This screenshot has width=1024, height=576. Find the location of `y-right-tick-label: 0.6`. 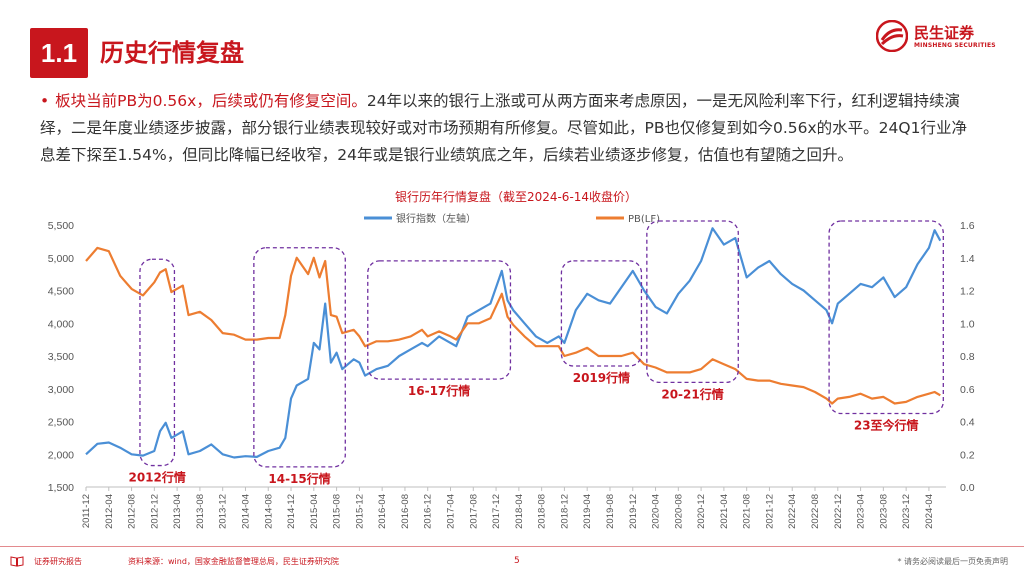

y-right-tick-label: 0.6 is located at coordinates (967, 390).